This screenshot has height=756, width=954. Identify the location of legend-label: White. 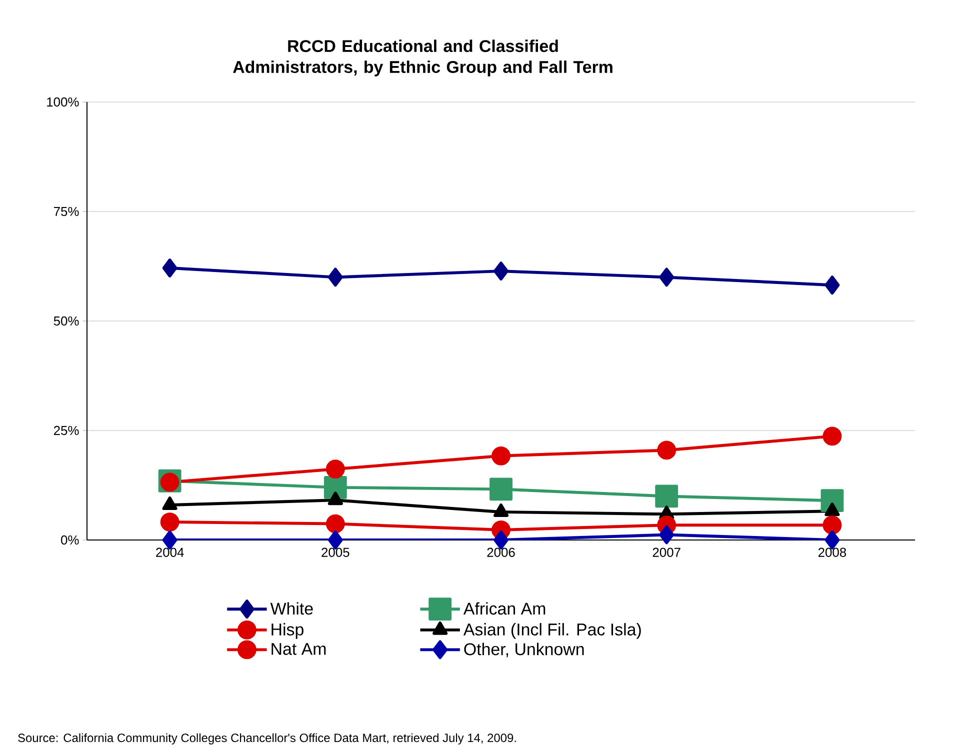
(291, 608).